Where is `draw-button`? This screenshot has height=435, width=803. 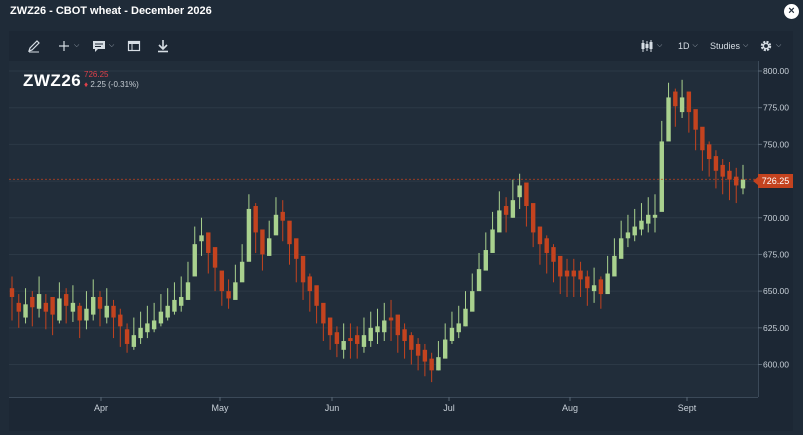
draw-button is located at coordinates (34, 46).